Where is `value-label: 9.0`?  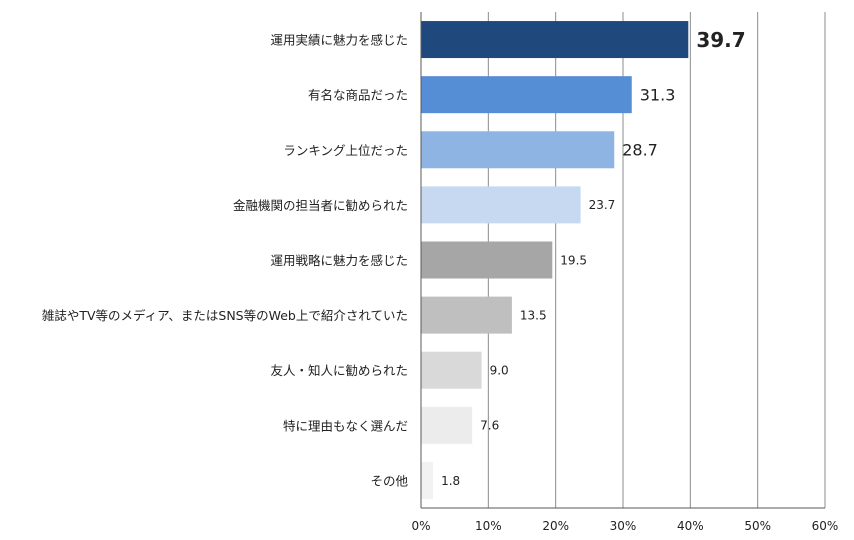
value-label: 9.0 is located at coordinates (499, 371).